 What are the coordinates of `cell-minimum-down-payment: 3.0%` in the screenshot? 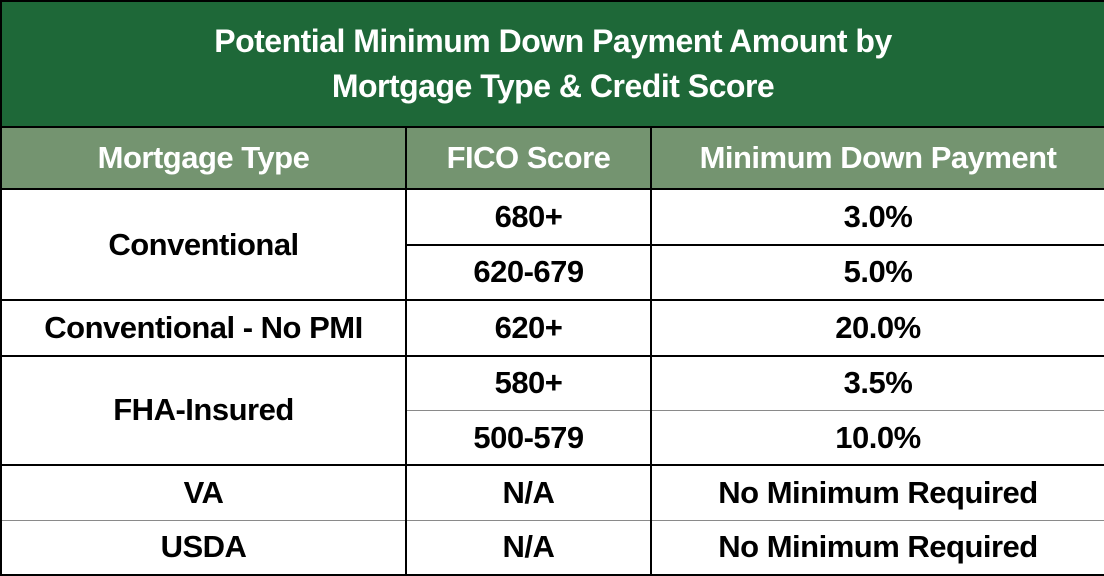 It's located at (876, 217).